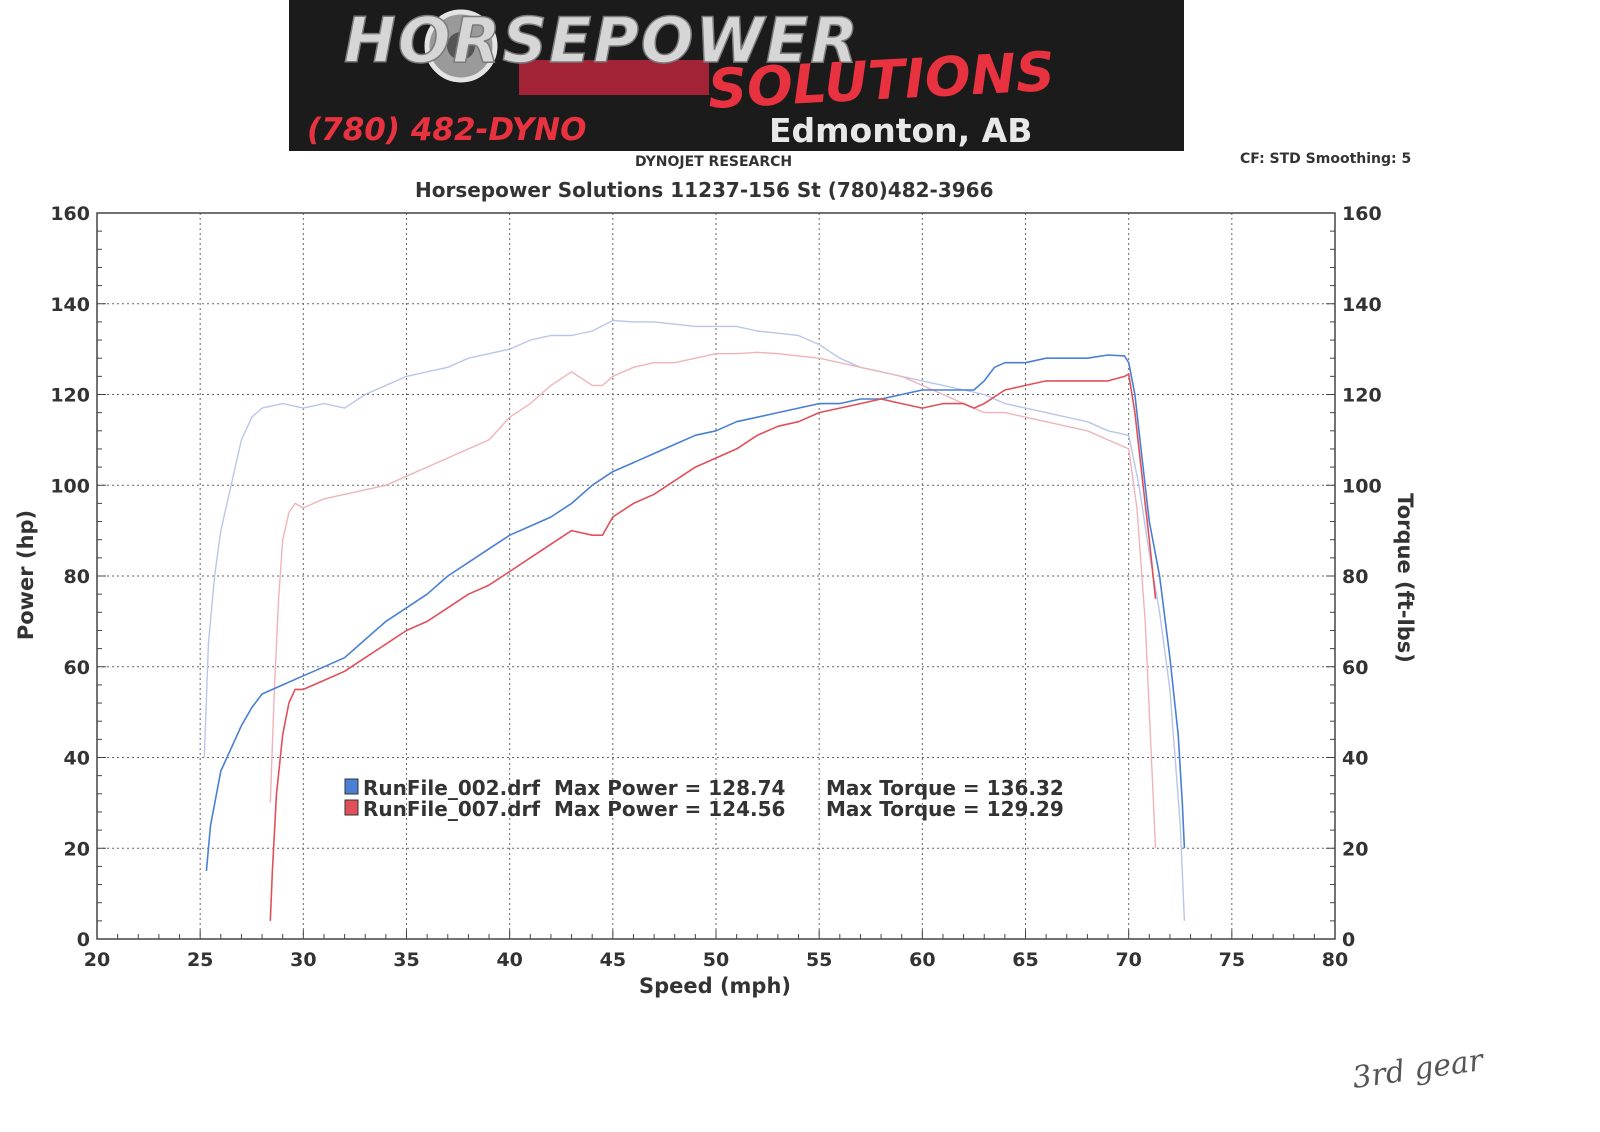  Describe the element at coordinates (303, 960) in the screenshot. I see `x-tick-label: 30` at that location.